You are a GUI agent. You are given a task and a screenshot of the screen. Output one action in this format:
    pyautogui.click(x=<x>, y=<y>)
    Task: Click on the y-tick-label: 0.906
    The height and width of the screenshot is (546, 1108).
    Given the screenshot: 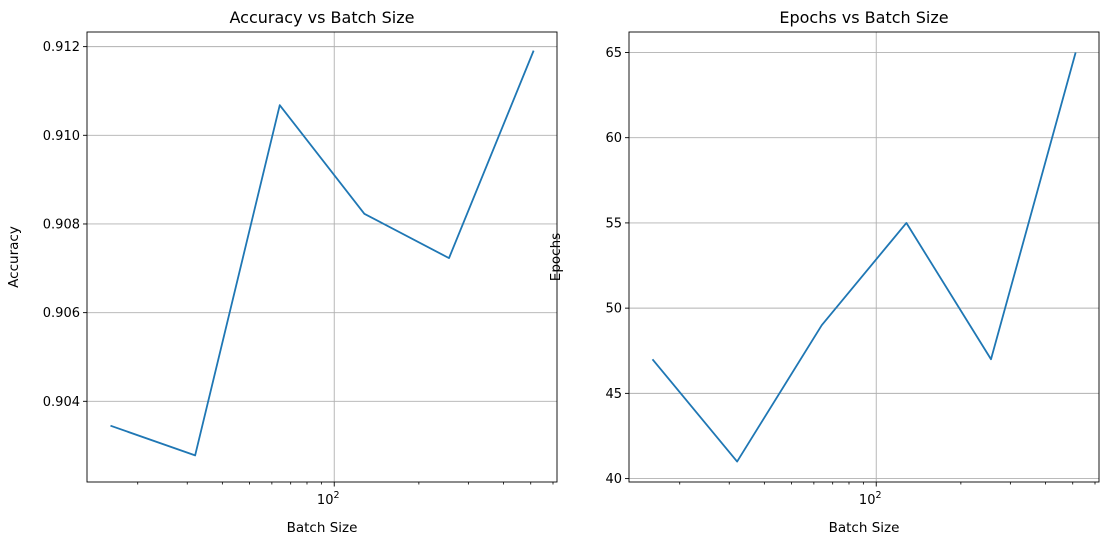 What is the action you would take?
    pyautogui.click(x=61, y=313)
    